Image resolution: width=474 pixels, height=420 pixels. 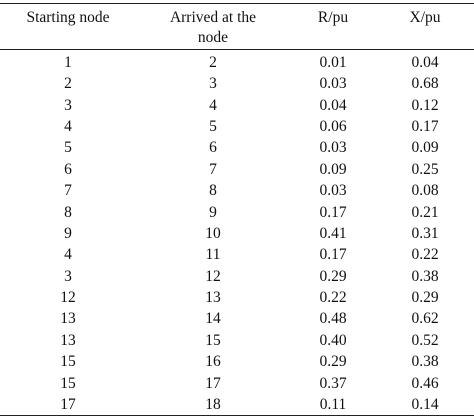 I want to click on table-row: 13 14 0.48 0.62, so click(x=237, y=318).